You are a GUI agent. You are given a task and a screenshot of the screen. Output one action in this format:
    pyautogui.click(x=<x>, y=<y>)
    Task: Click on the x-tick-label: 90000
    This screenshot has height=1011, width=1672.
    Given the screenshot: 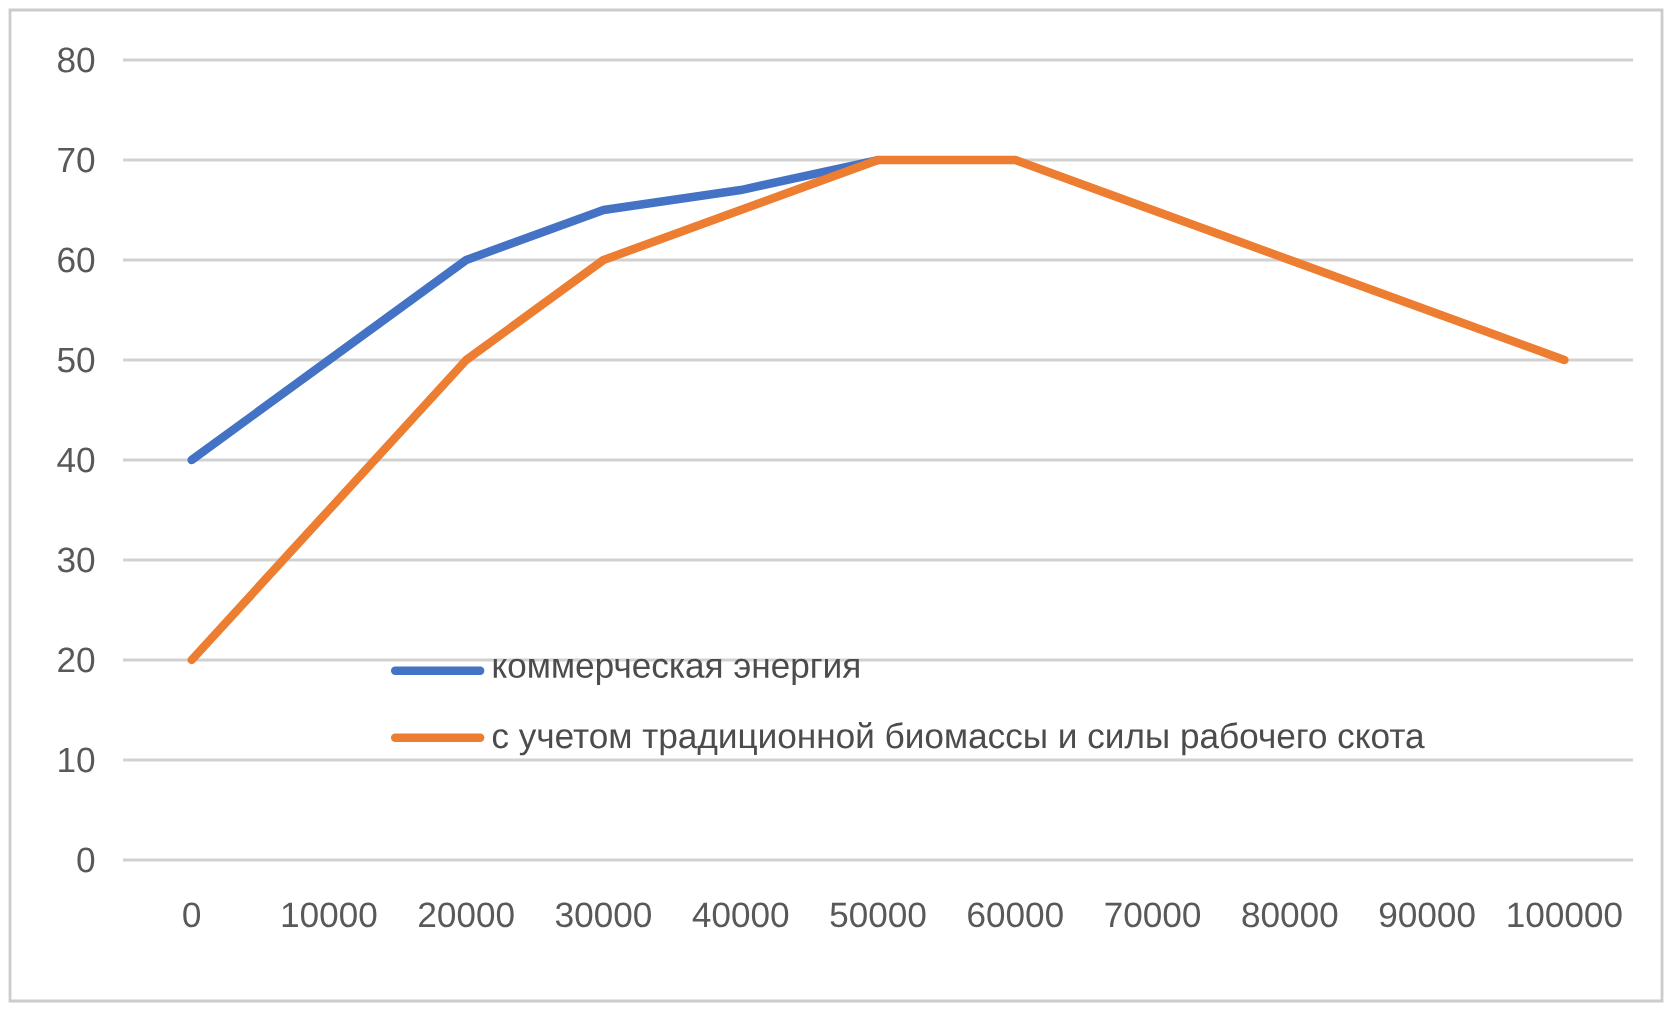 What is the action you would take?
    pyautogui.click(x=1427, y=915)
    